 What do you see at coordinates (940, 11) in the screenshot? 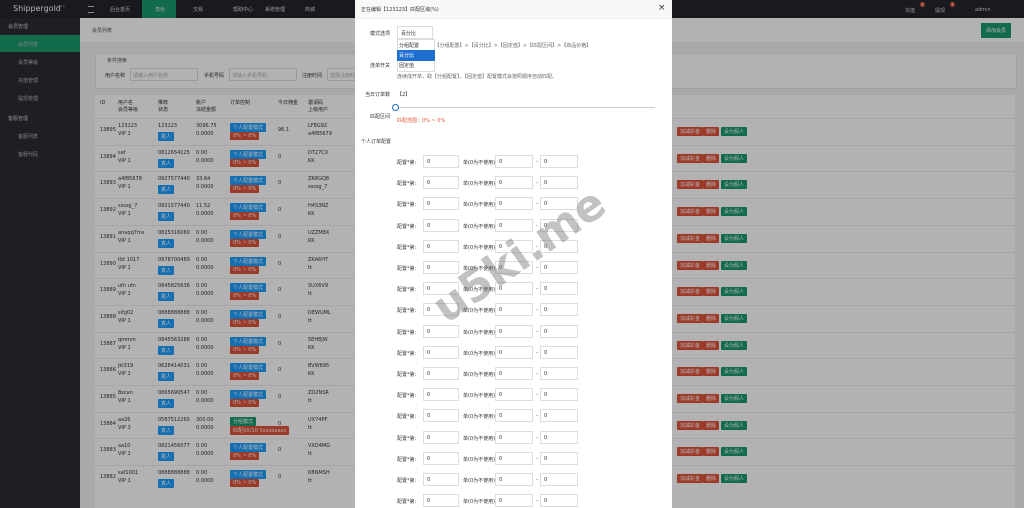
I see `topbar-link: 提现` at bounding box center [940, 11].